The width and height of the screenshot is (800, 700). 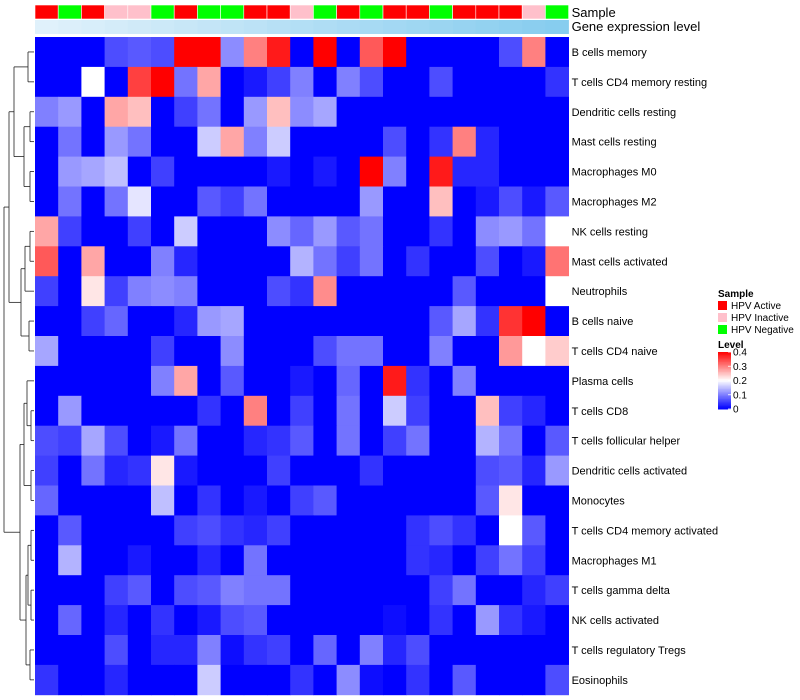 I want to click on sample-legend-swatch, so click(x=722, y=305).